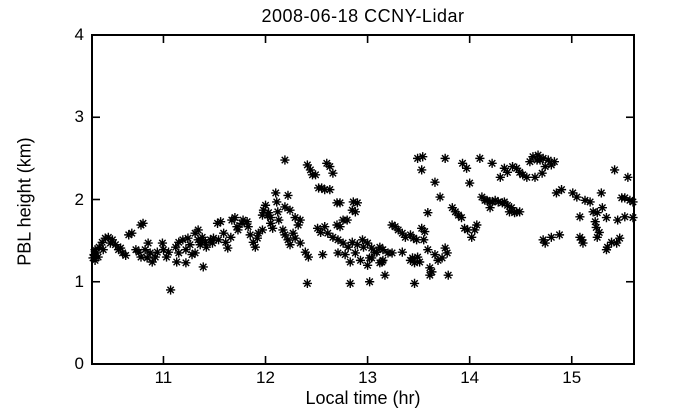 The width and height of the screenshot is (700, 420). What do you see at coordinates (24, 201) in the screenshot?
I see `y-axis-label: PBL height (km)` at bounding box center [24, 201].